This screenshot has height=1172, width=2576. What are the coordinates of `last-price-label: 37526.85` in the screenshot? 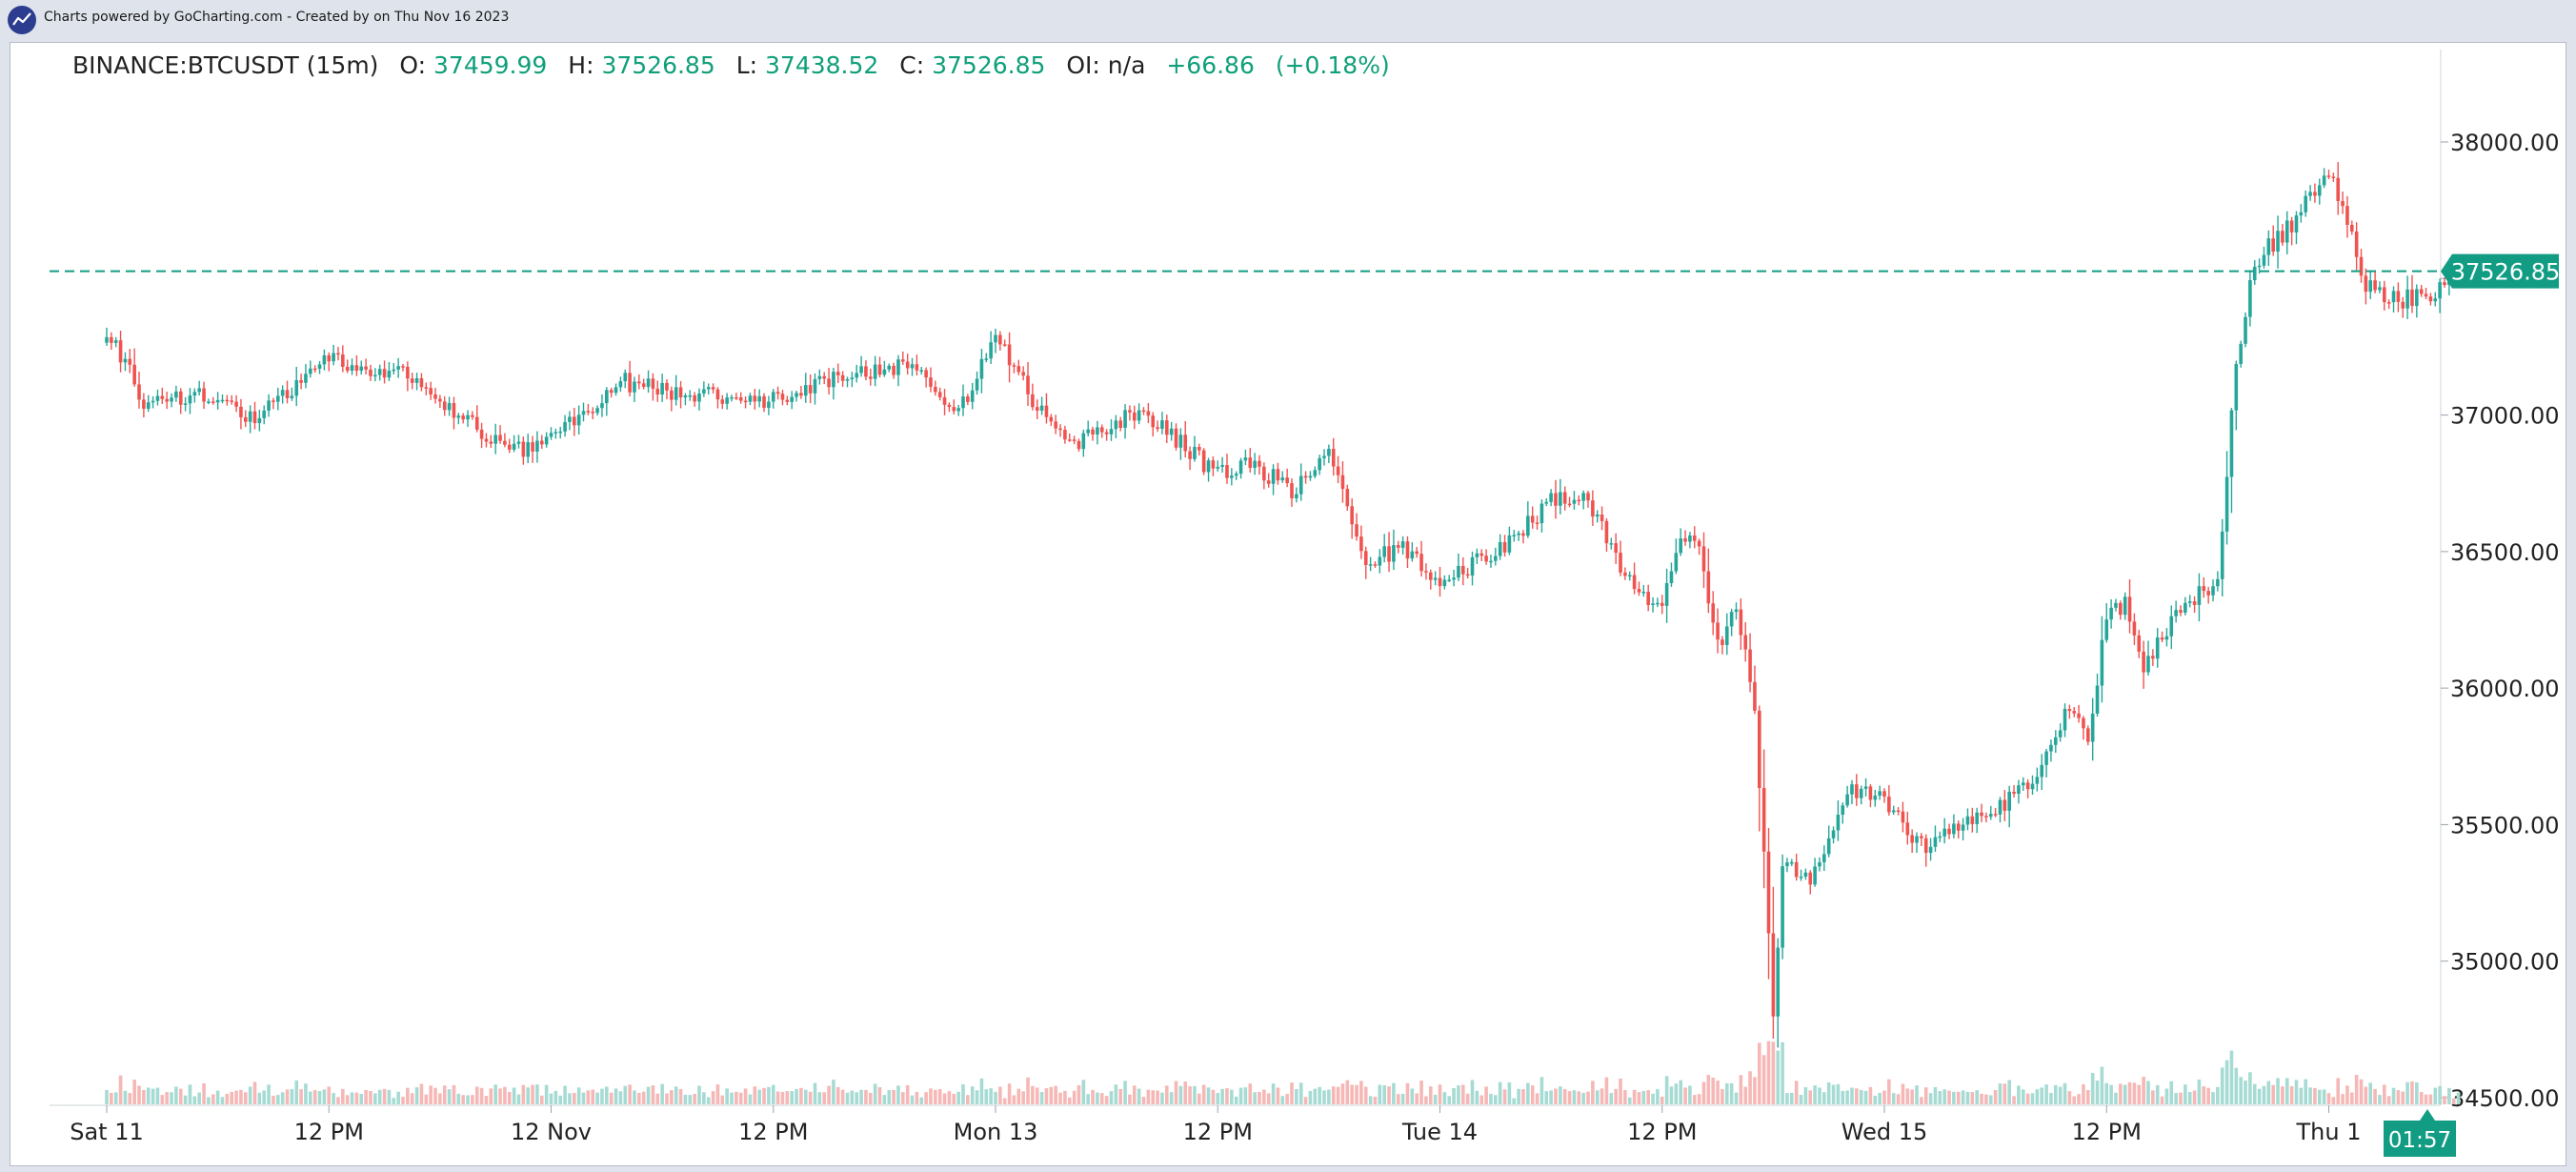 It's located at (2506, 272).